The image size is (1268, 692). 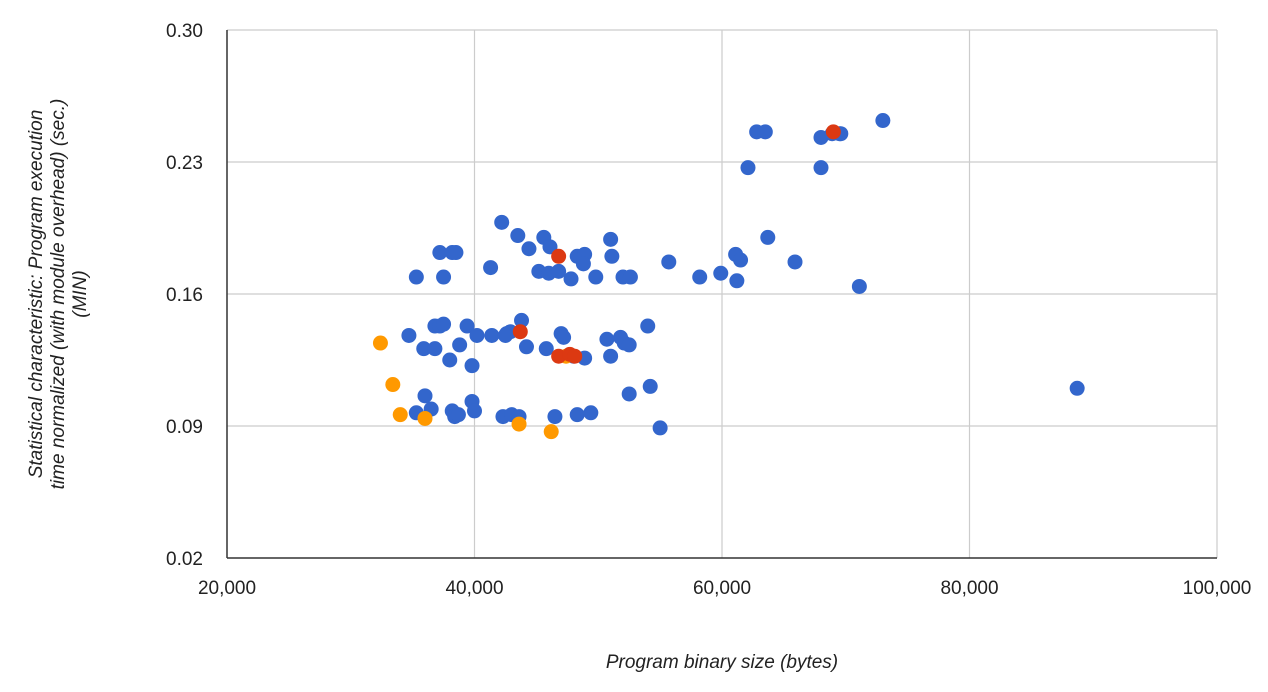 What do you see at coordinates (227, 588) in the screenshot?
I see `x-tick-label: 20,000` at bounding box center [227, 588].